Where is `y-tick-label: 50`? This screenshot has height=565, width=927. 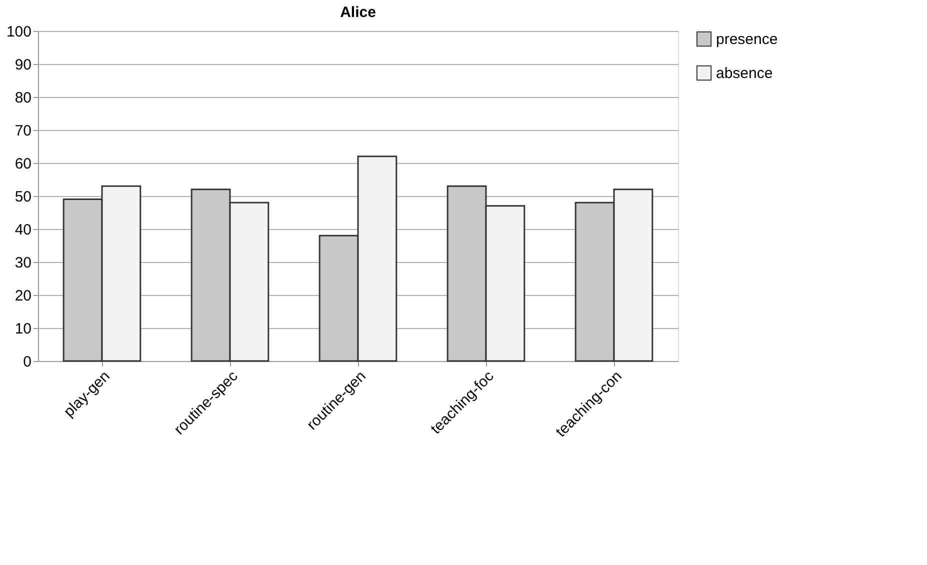 y-tick-label: 50 is located at coordinates (23, 197).